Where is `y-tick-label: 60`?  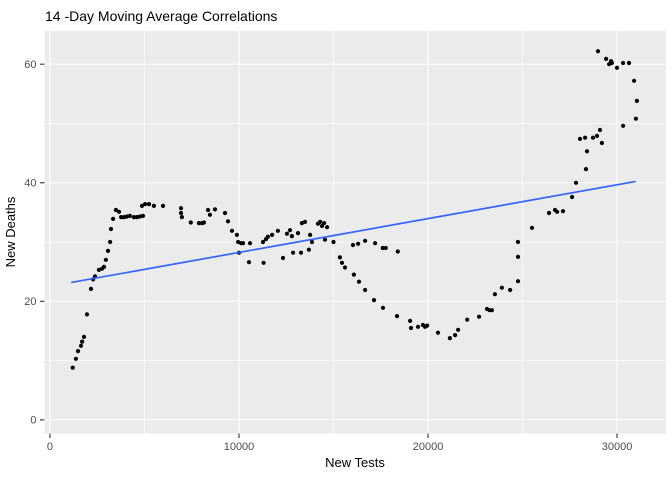 y-tick-label: 60 is located at coordinates (30, 65).